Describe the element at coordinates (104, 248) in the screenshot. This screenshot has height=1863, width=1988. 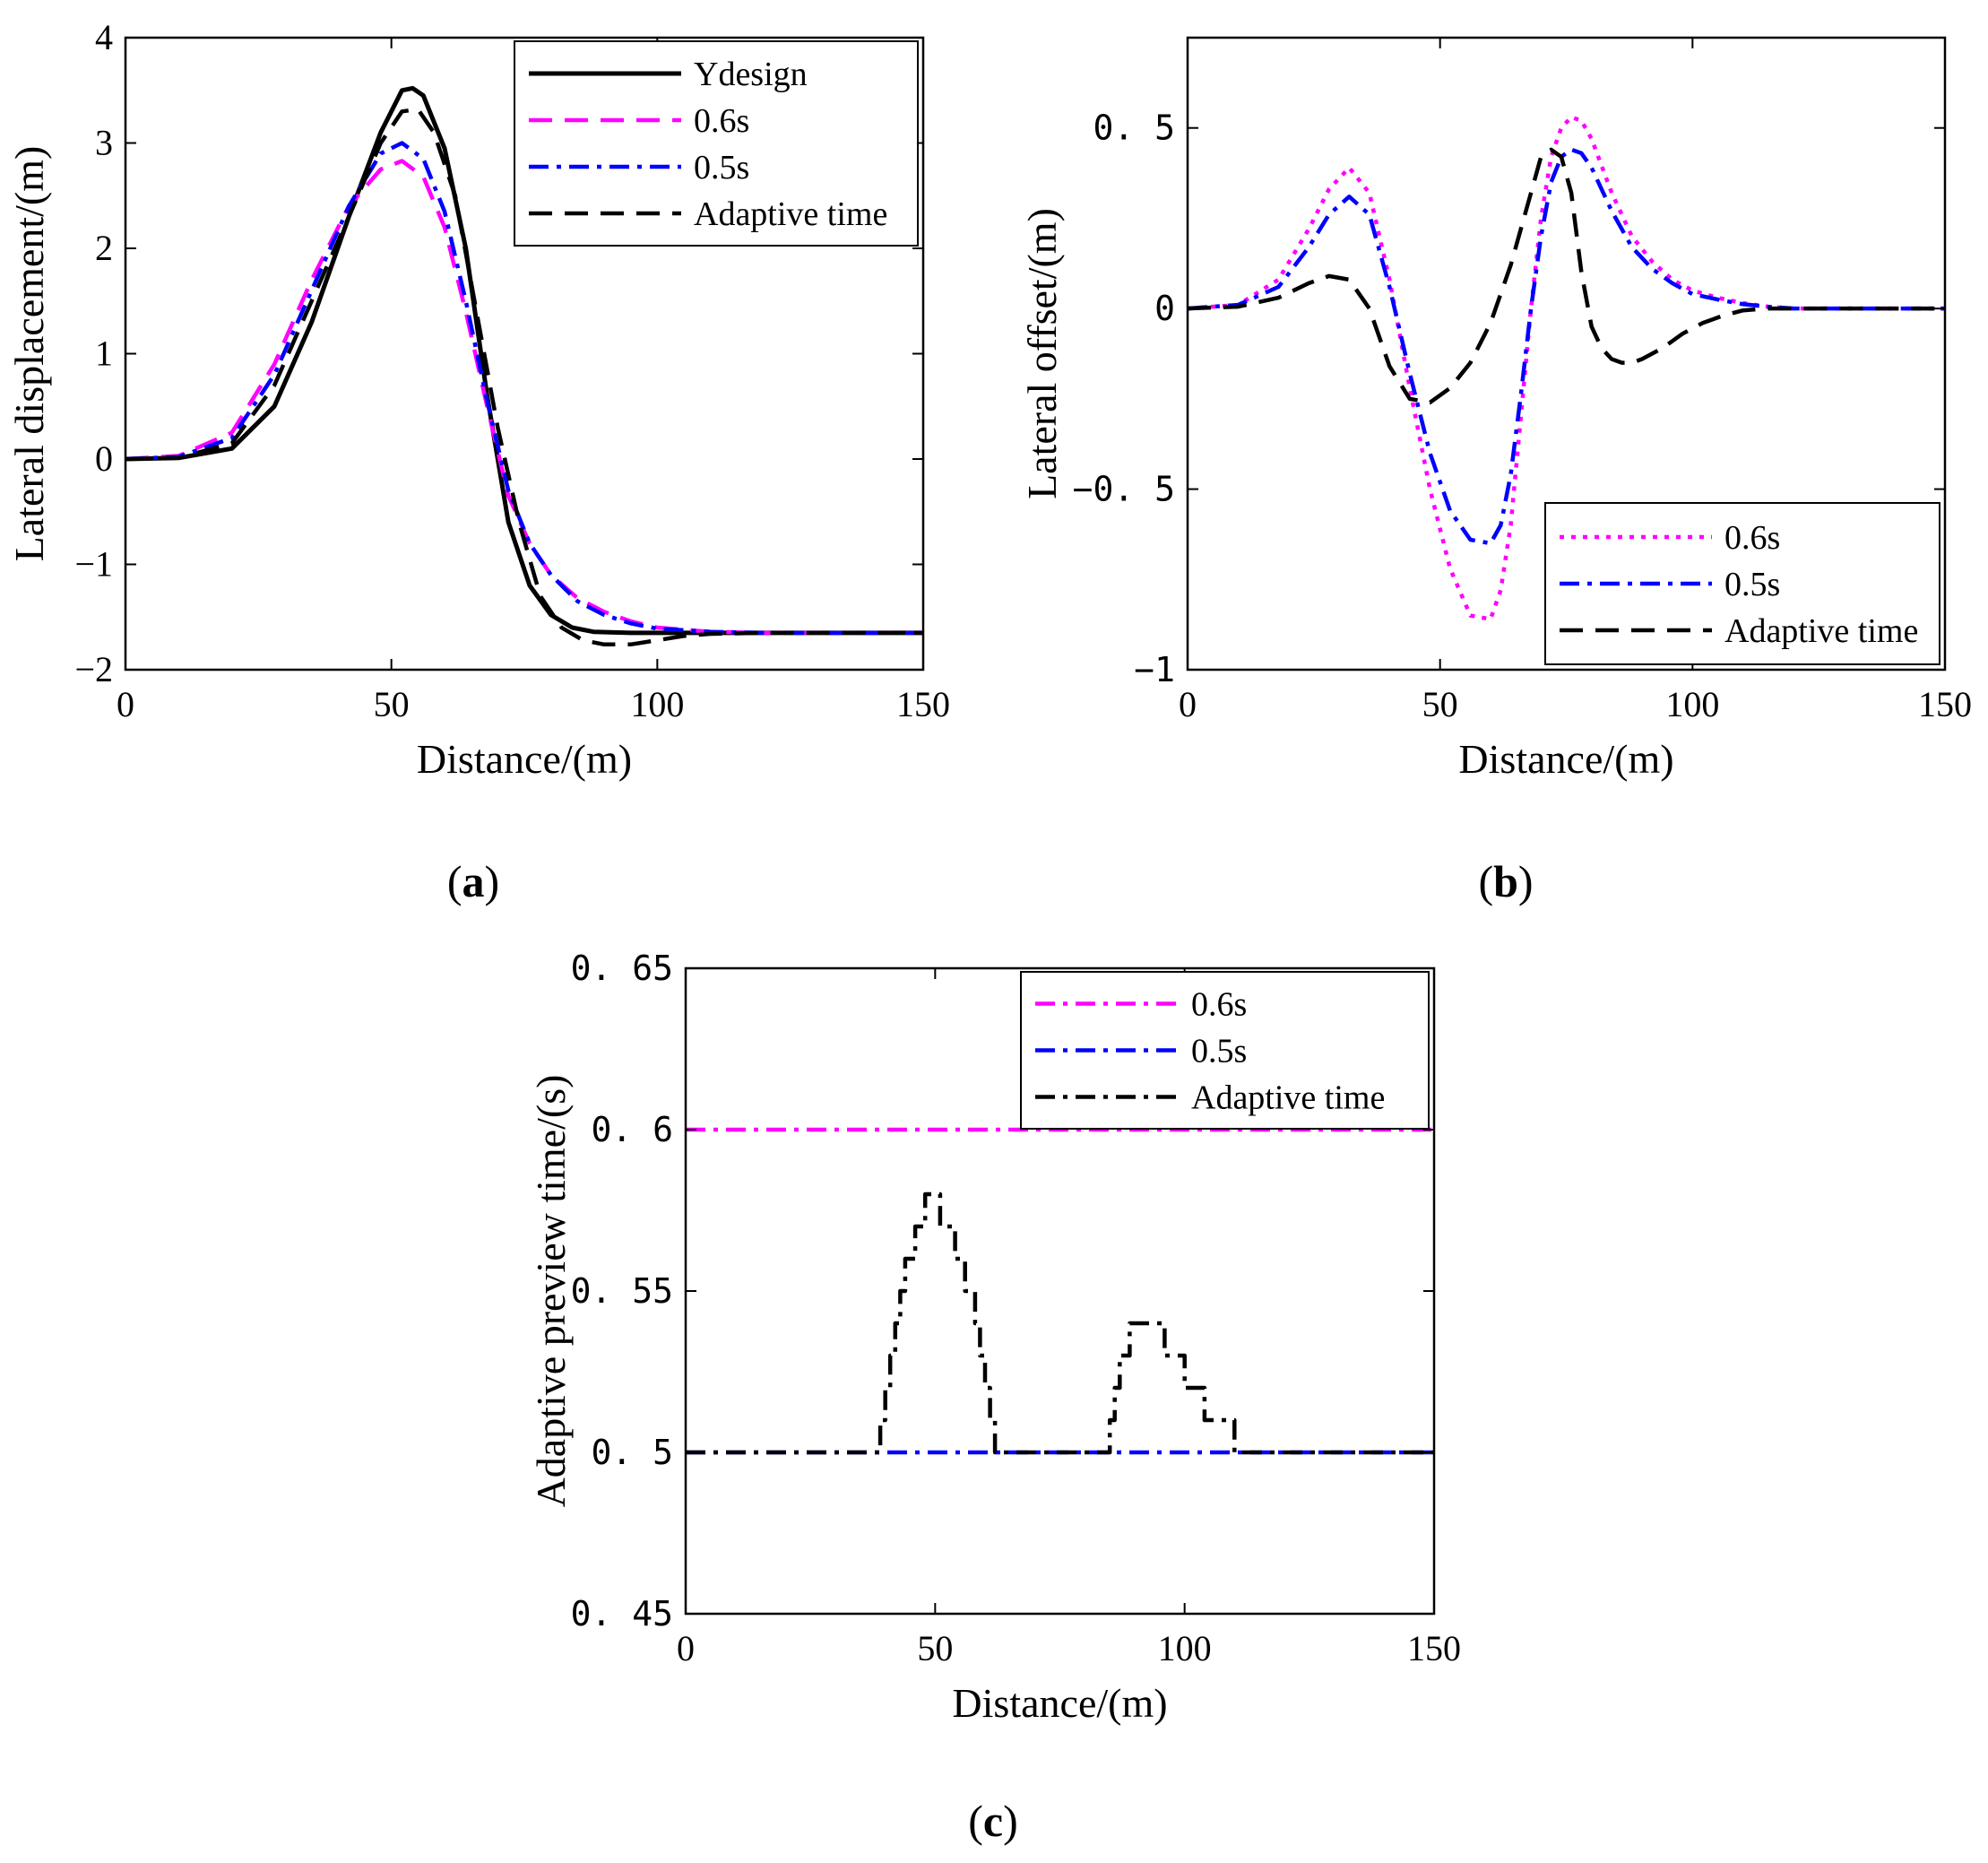
I see `y-tick-label: 2` at that location.